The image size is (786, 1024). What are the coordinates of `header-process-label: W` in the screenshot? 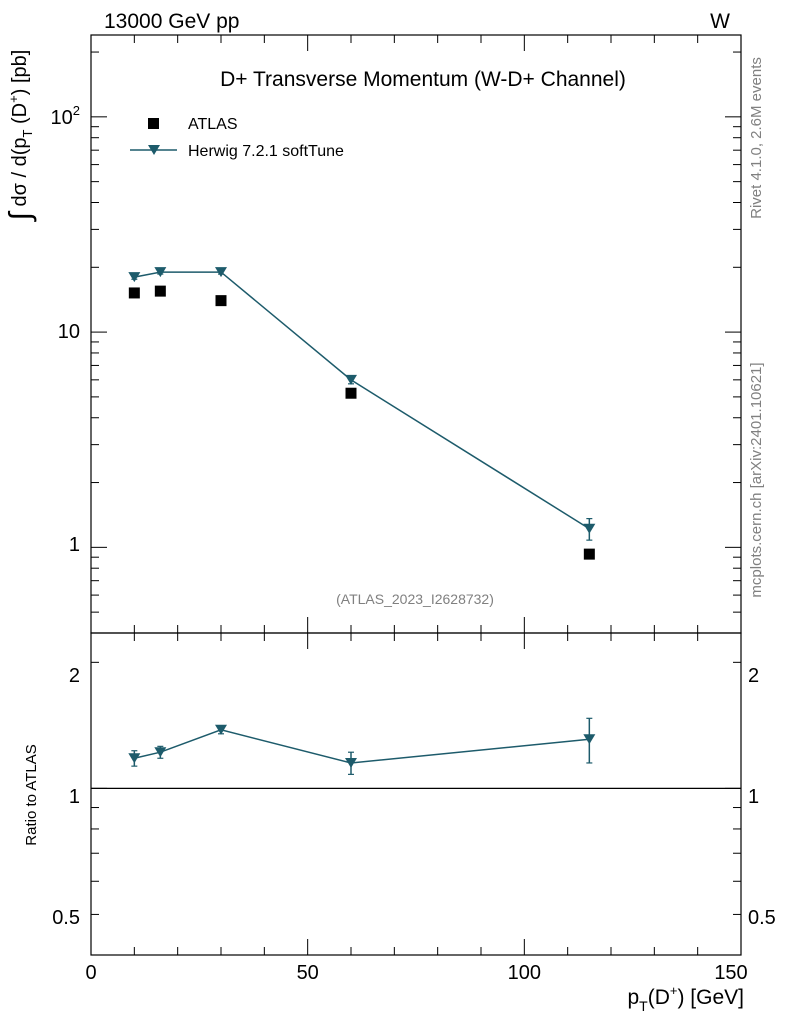 It's located at (720, 21).